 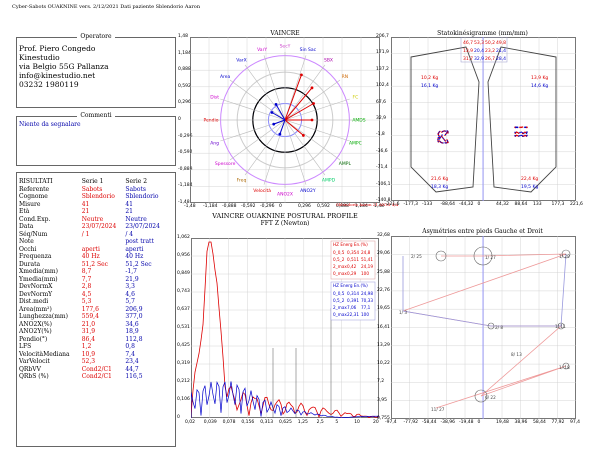 I want to click on results-row: QRbVV Cond2/C1 44,7, so click(x=93, y=370).